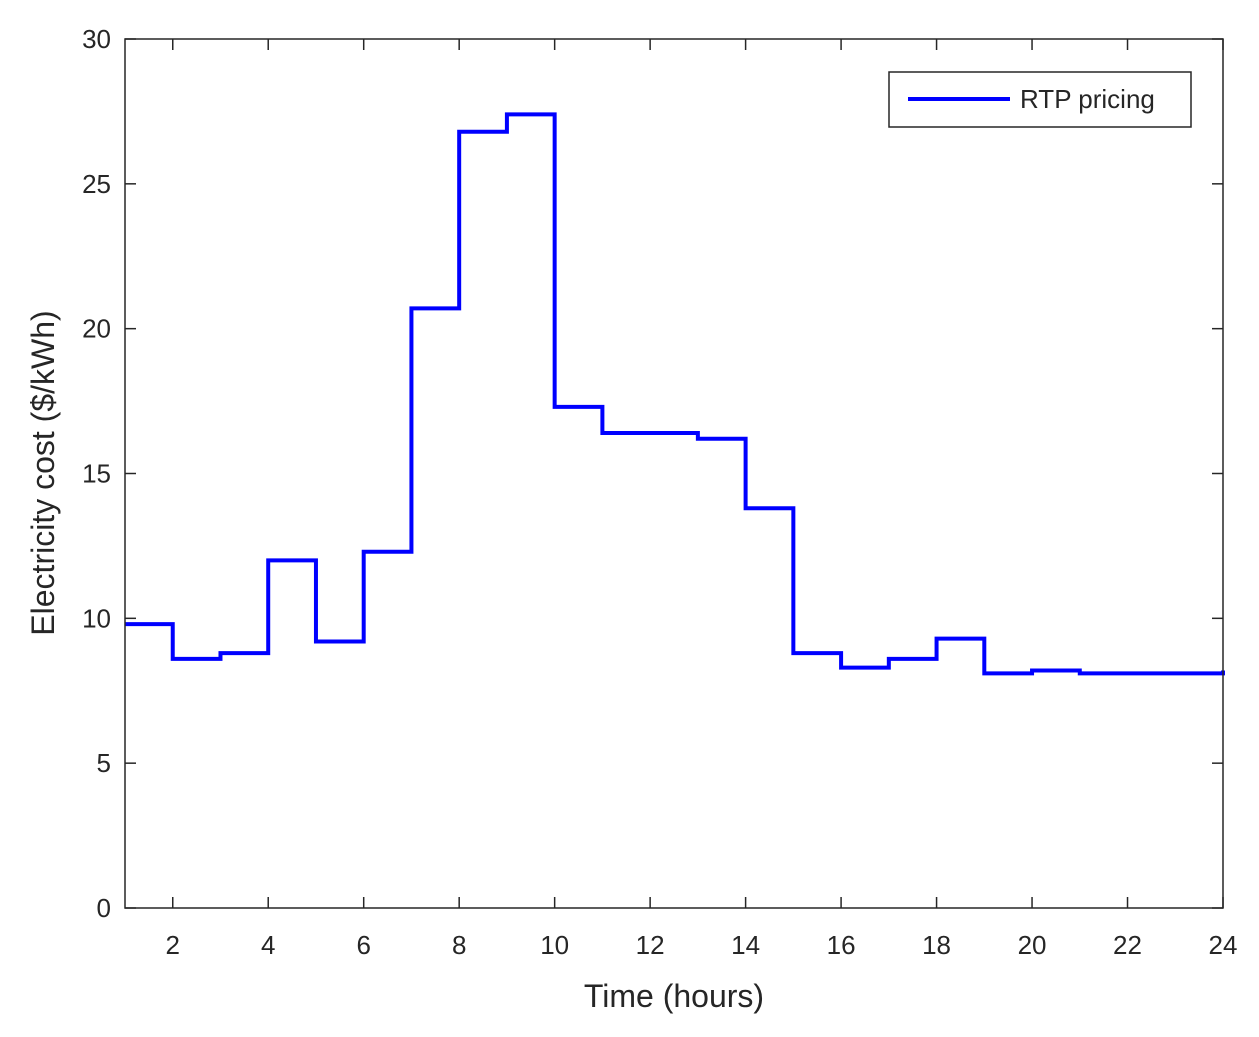 This screenshot has height=1037, width=1259. I want to click on legend-label-rtp-pricing: RTP pricing, so click(1087, 99).